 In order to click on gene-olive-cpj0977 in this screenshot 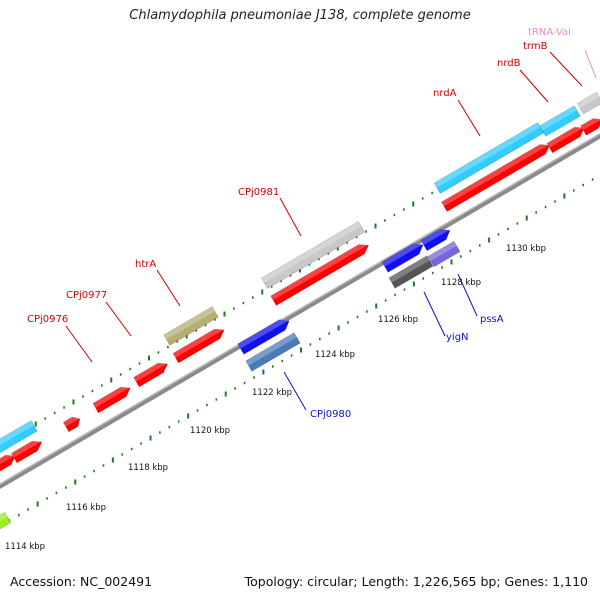, I will do `click(191, 326)`.